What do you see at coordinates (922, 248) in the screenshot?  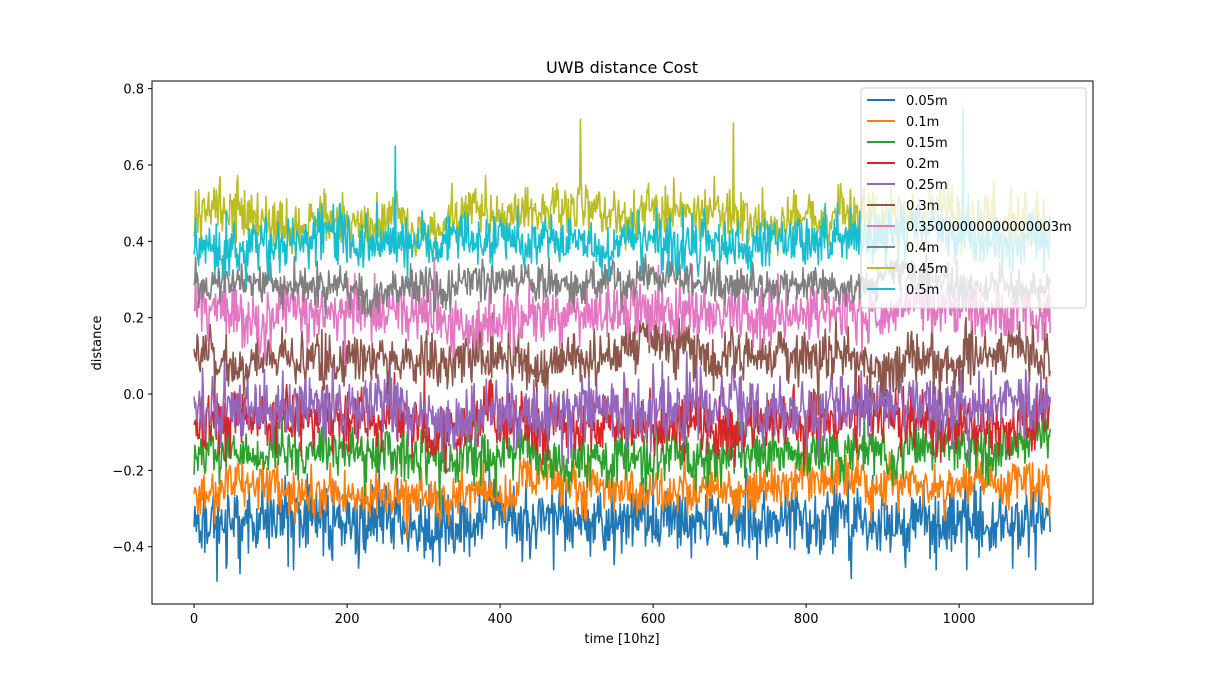 I see `legend-label-7: 0.4m` at bounding box center [922, 248].